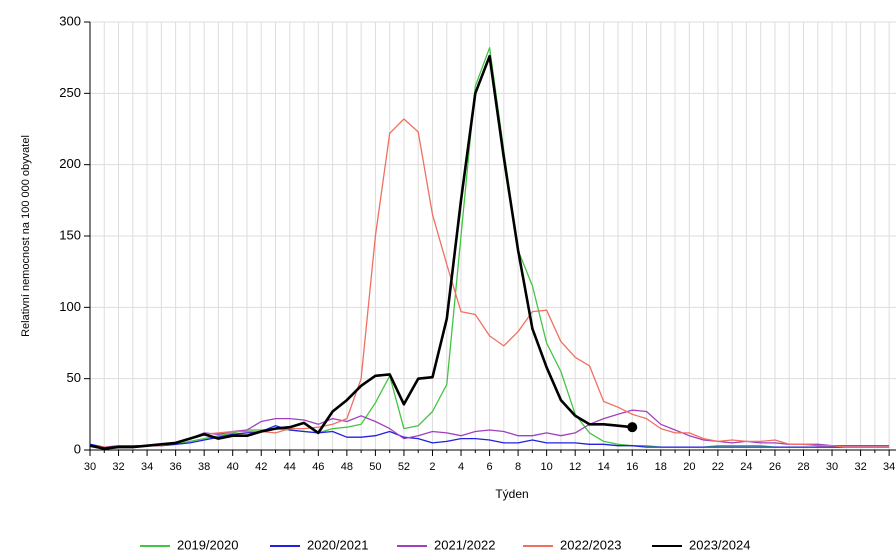 The width and height of the screenshot is (896, 555). What do you see at coordinates (661, 467) in the screenshot?
I see `x-tick-label: 18` at bounding box center [661, 467].